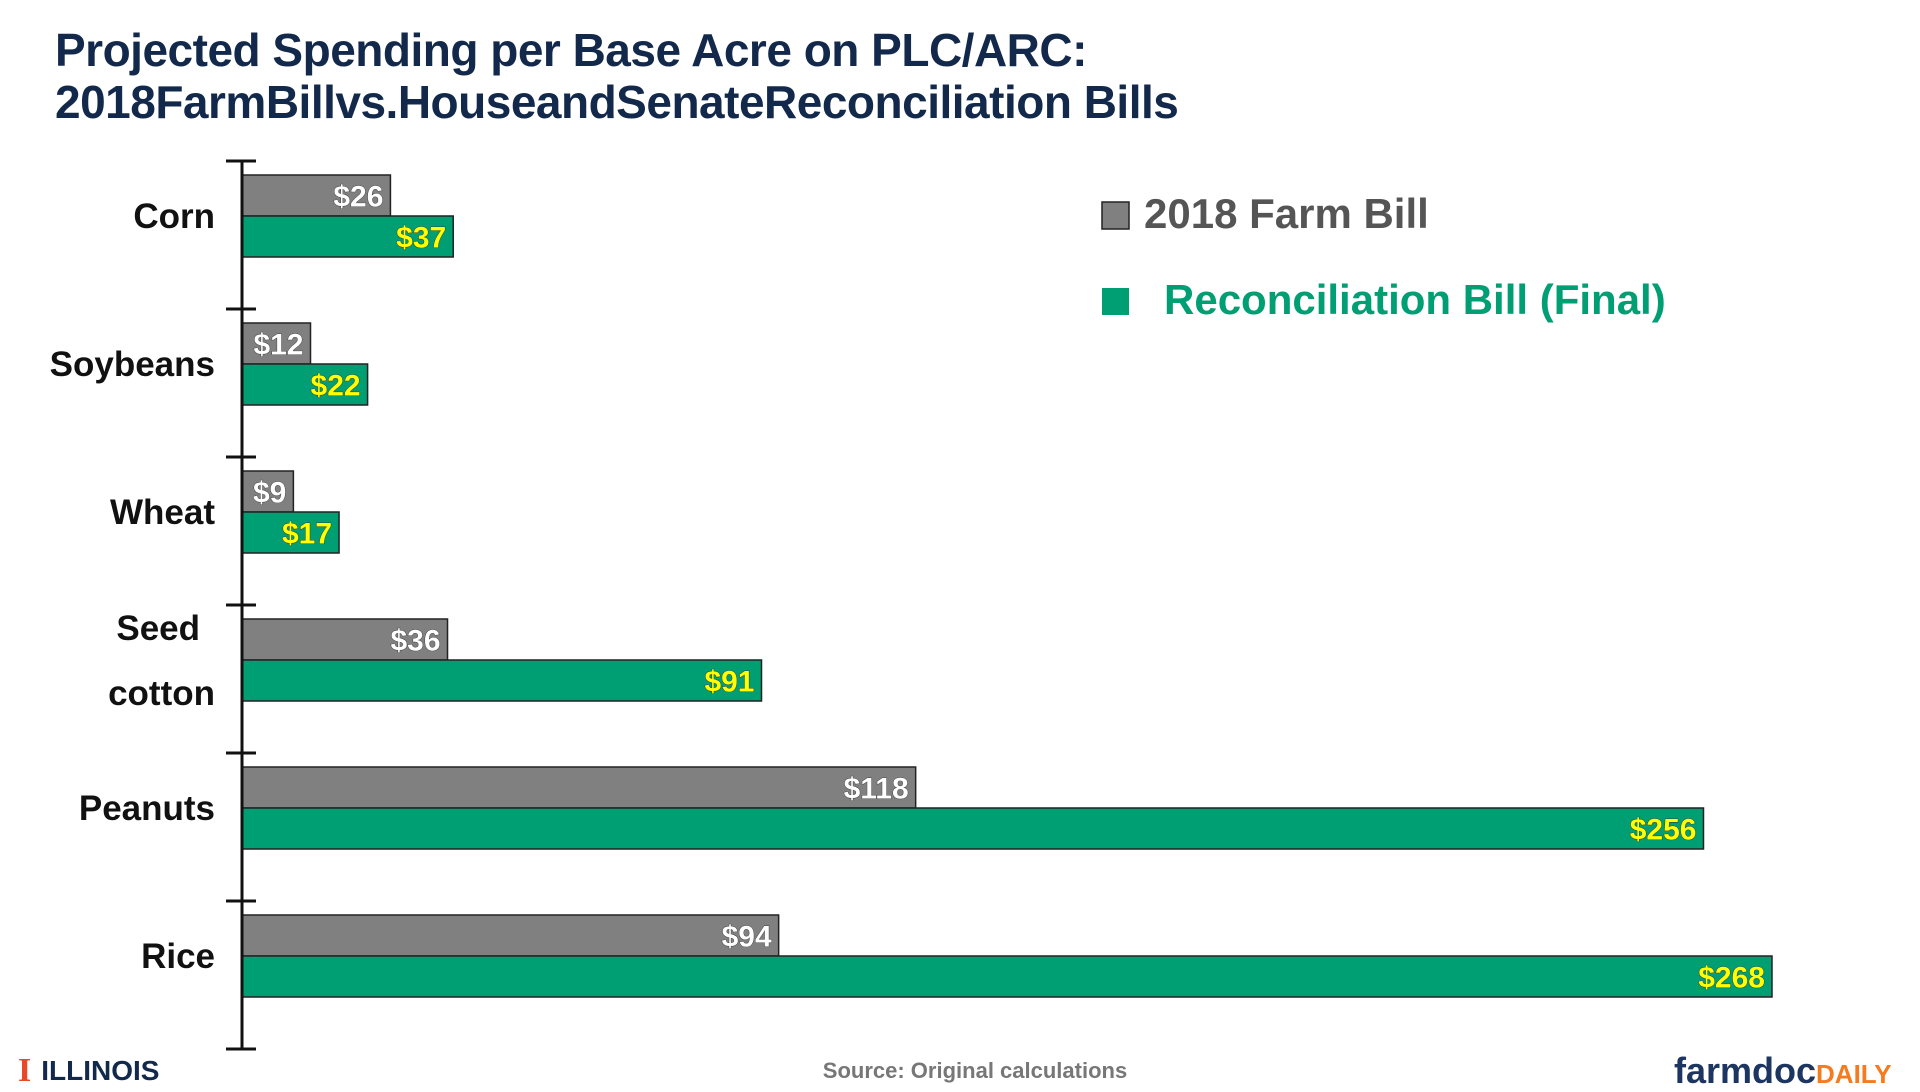 The width and height of the screenshot is (1920, 1092). I want to click on category-label: cotton, so click(161, 693).